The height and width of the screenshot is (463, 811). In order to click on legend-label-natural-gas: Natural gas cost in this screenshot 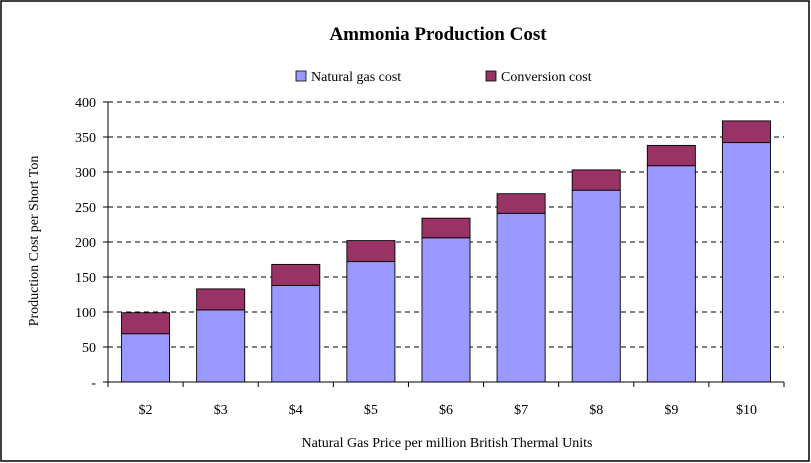, I will do `click(356, 77)`.